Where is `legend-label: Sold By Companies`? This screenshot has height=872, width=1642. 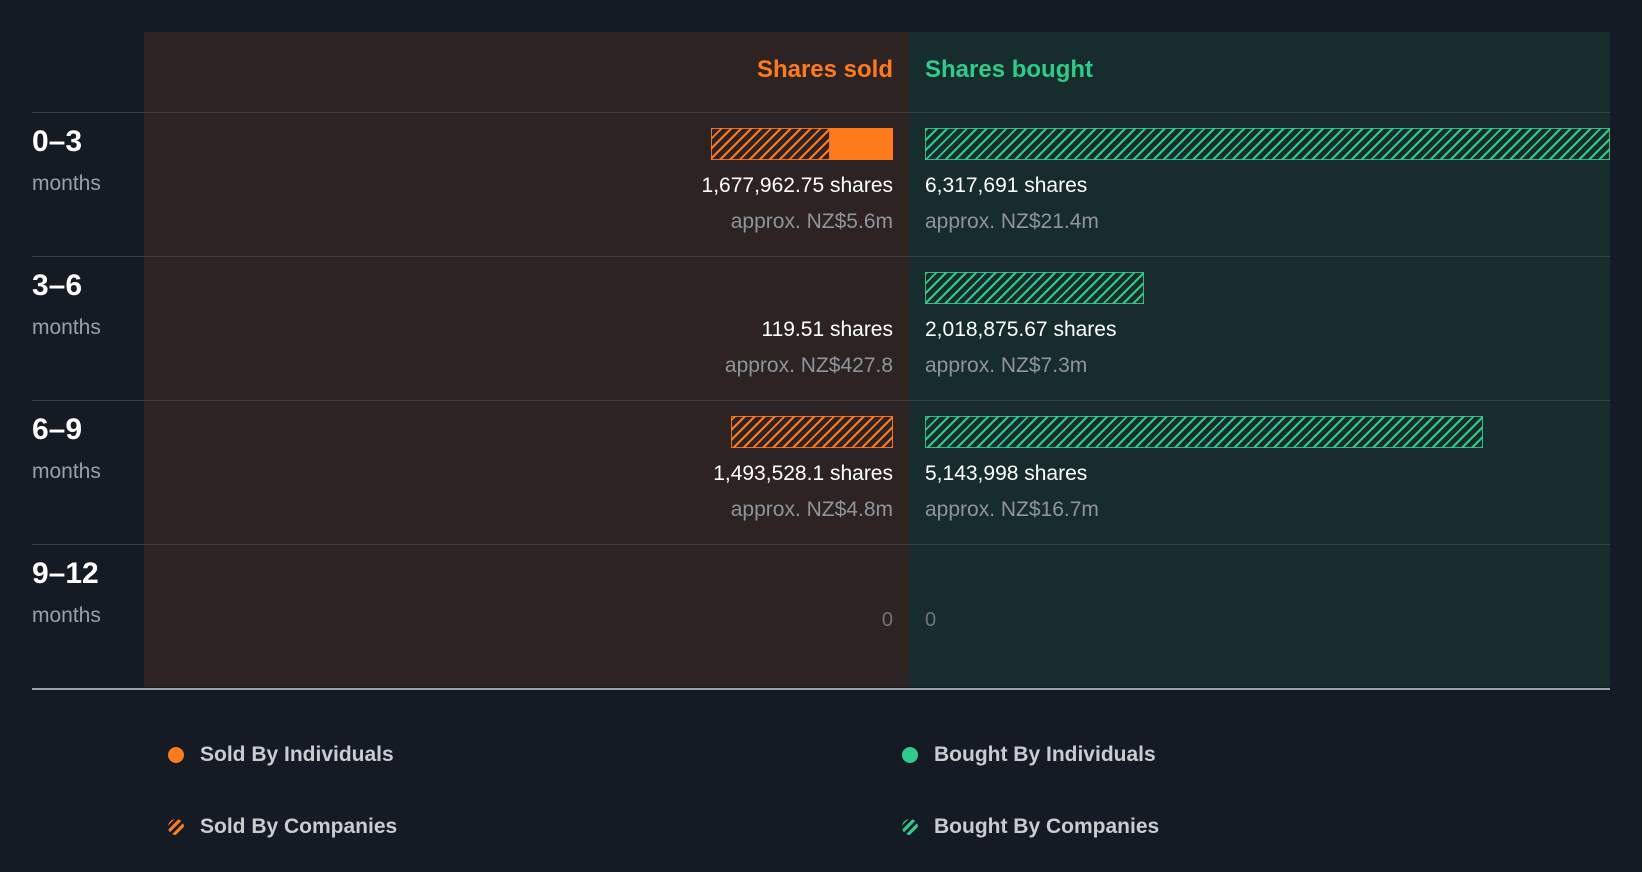 legend-label: Sold By Companies is located at coordinates (299, 826).